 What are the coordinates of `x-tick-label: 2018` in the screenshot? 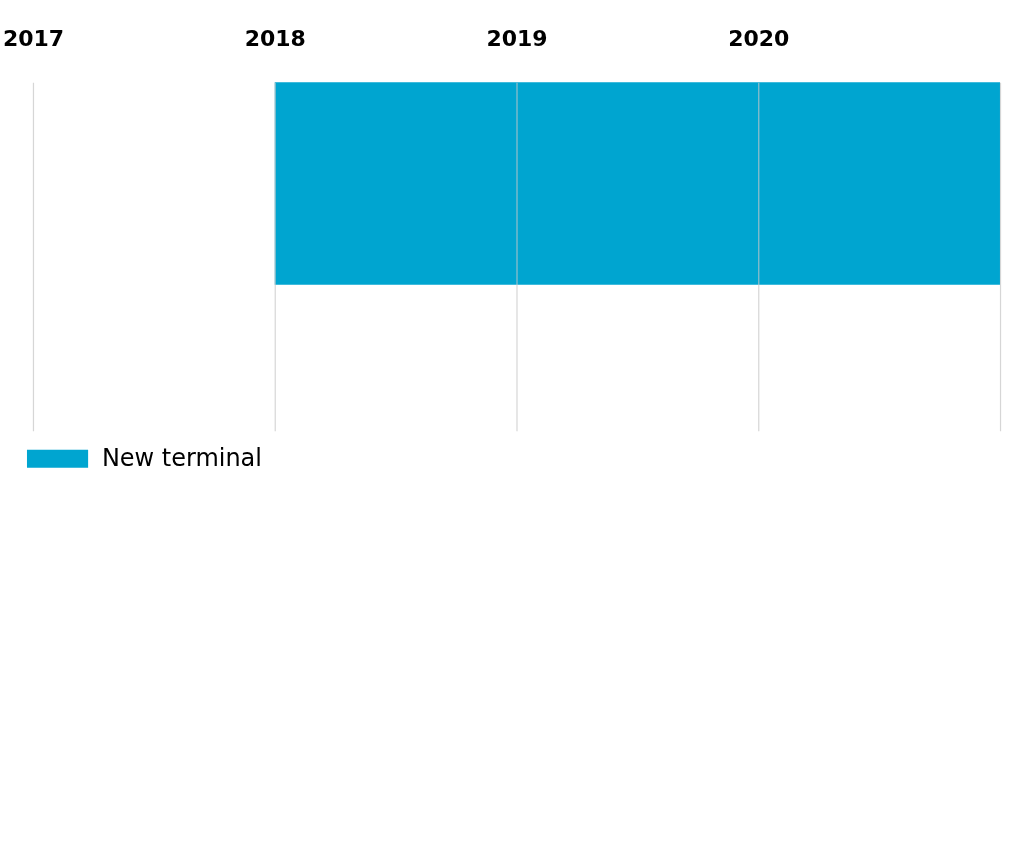 It's located at (275, 38).